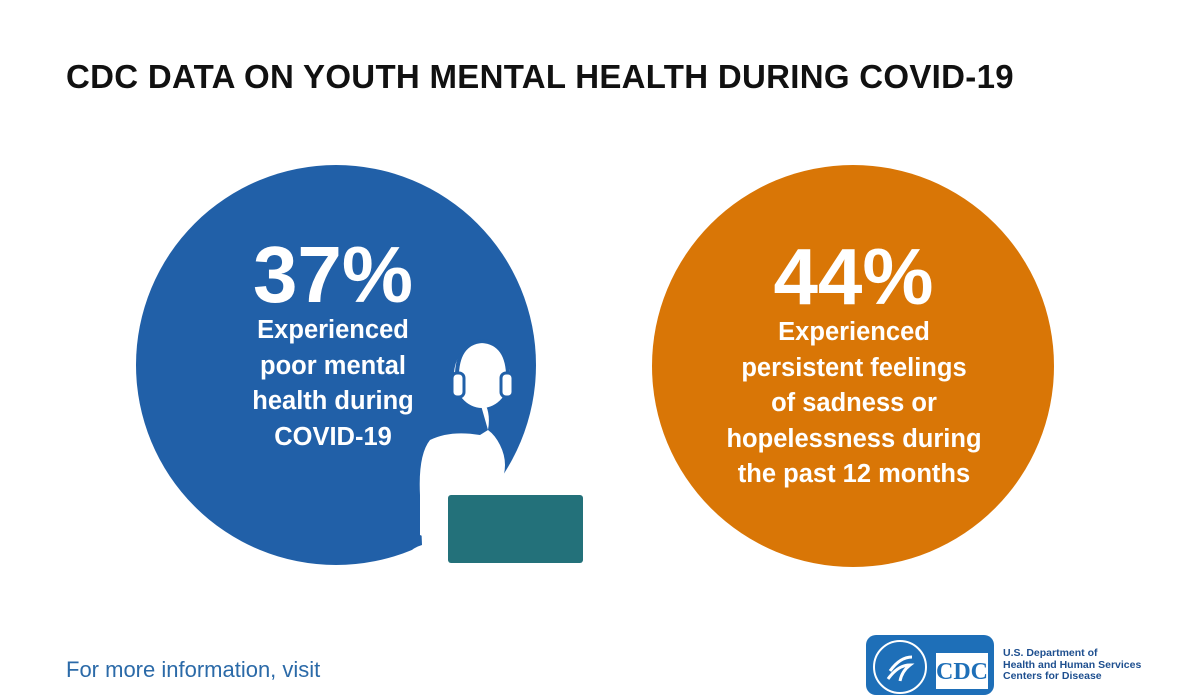 Image resolution: width=1200 pixels, height=695 pixels. Describe the element at coordinates (333, 274) in the screenshot. I see `stat-value: 37%` at that location.